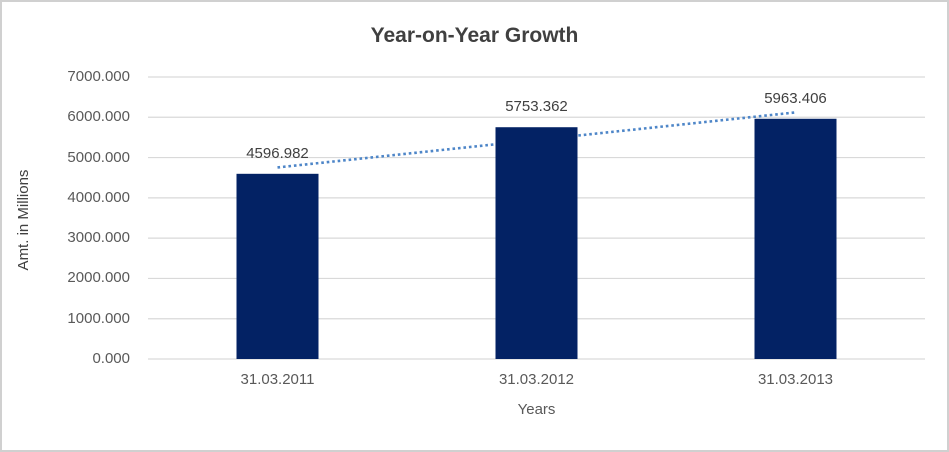 This screenshot has width=949, height=452. Describe the element at coordinates (277, 153) in the screenshot. I see `bar-value-label: 4596.982` at that location.